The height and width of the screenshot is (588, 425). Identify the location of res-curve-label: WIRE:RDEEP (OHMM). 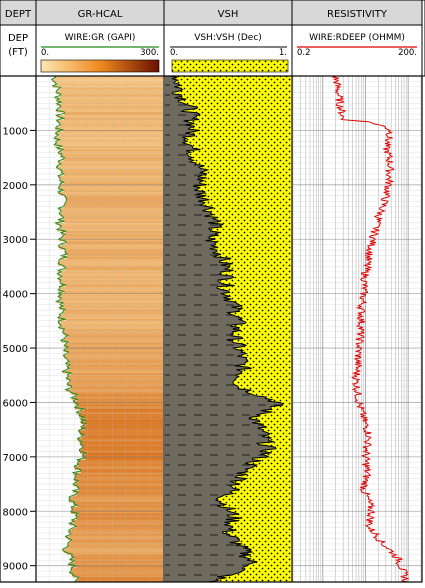
(357, 38).